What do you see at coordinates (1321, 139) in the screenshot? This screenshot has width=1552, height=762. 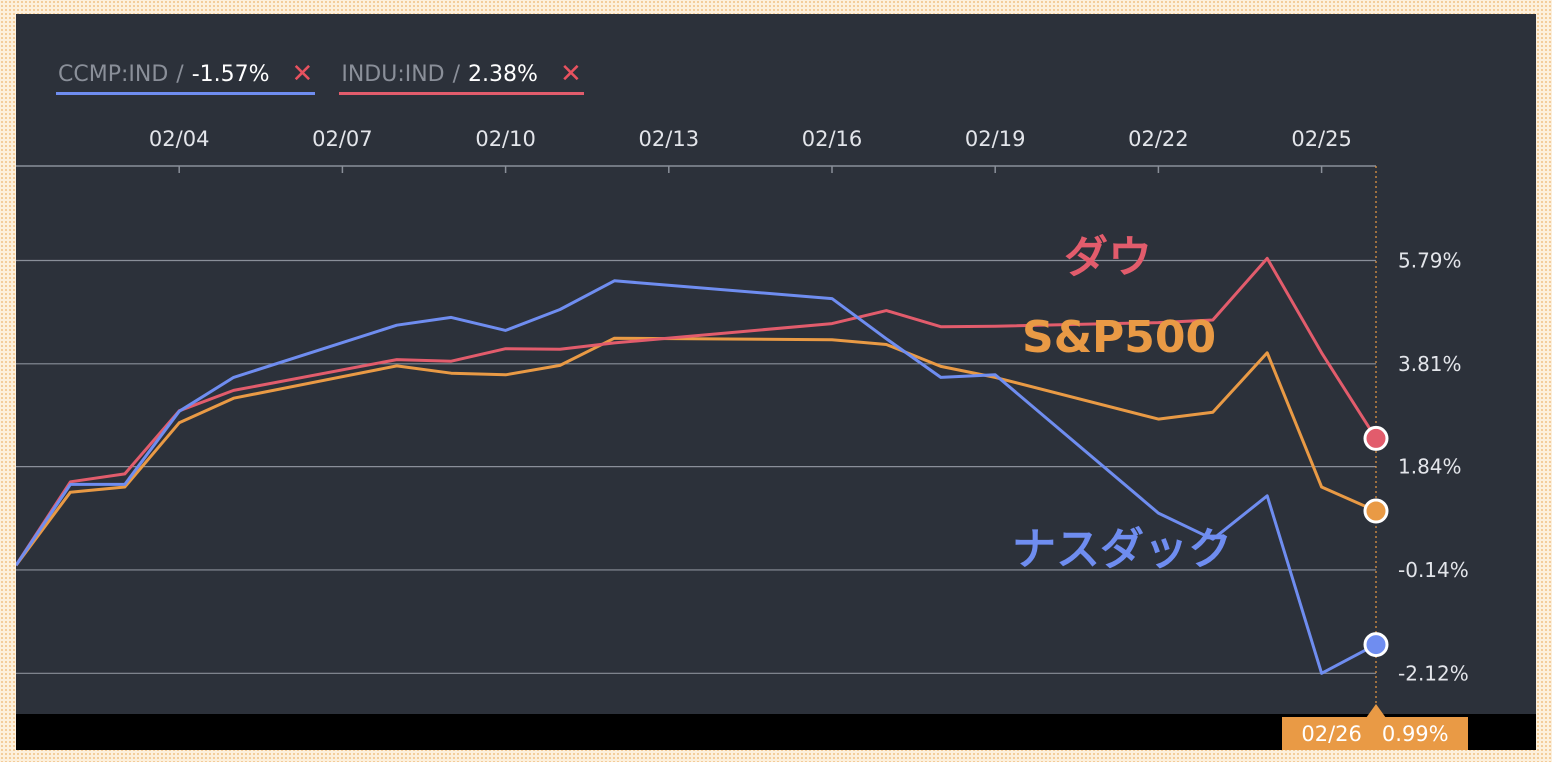 I see `x-tick-label: 02/25` at bounding box center [1321, 139].